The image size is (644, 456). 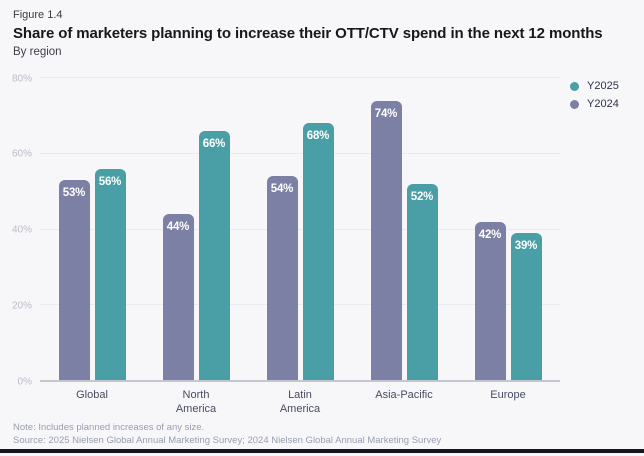 I want to click on bar-group: 44% 66%, so click(x=196, y=229).